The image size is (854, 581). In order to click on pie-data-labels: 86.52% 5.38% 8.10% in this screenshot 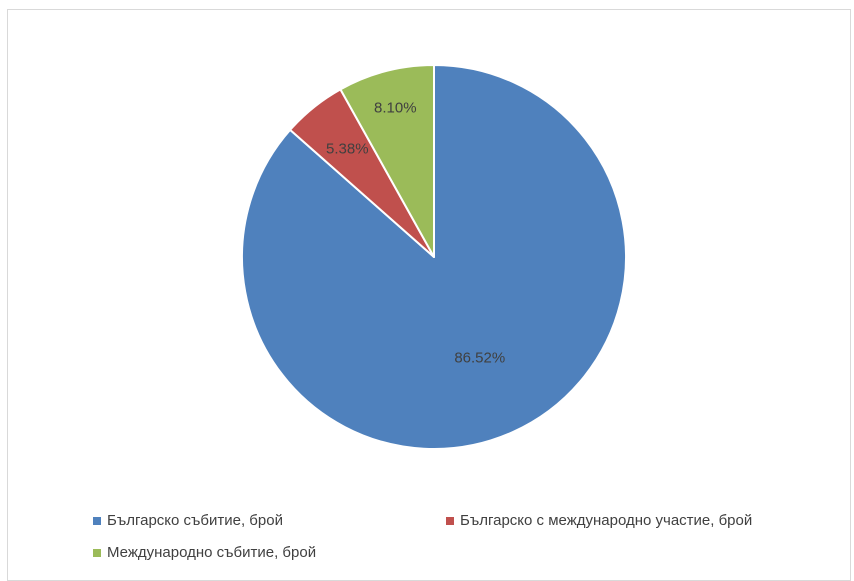, I will do `click(415, 232)`.